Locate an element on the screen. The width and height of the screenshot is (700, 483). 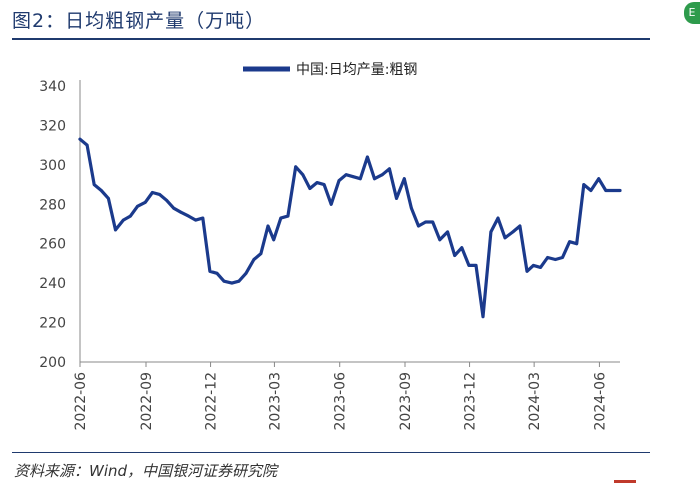
x-tick-label: 2023-06 is located at coordinates (341, 401).